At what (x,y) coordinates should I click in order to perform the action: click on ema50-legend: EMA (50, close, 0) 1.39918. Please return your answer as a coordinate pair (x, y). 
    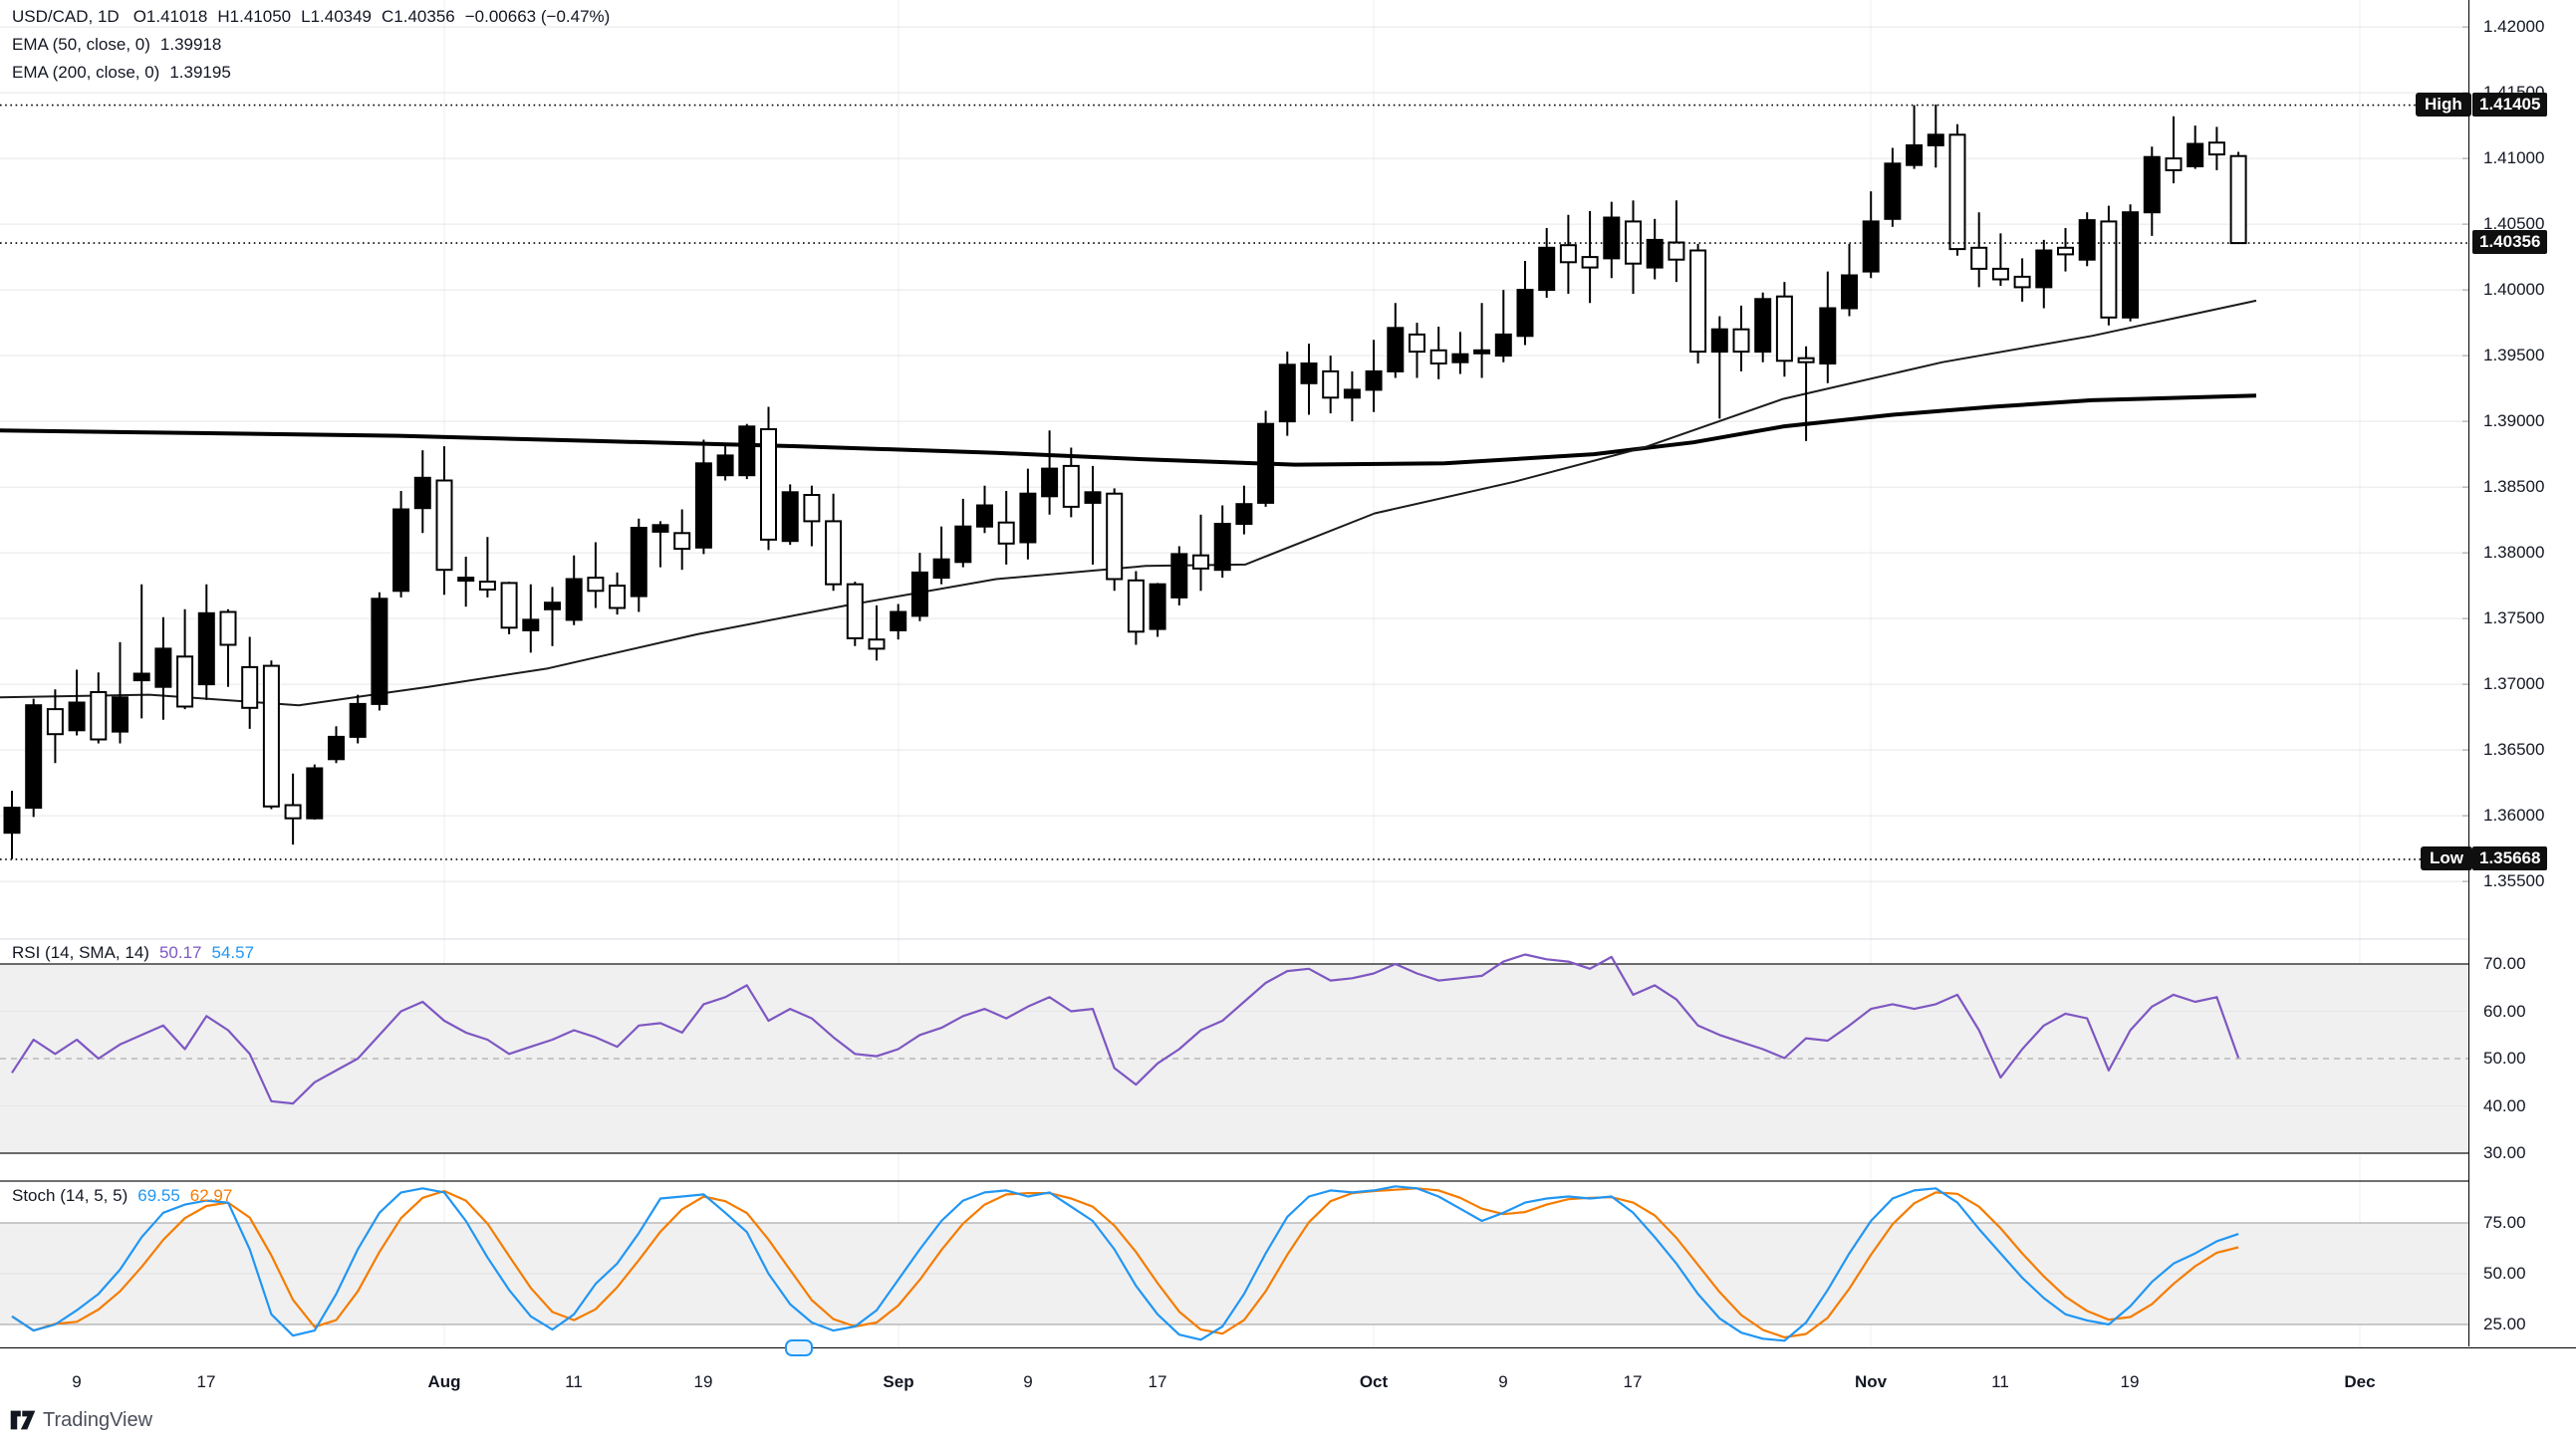
    Looking at the image, I should click on (116, 45).